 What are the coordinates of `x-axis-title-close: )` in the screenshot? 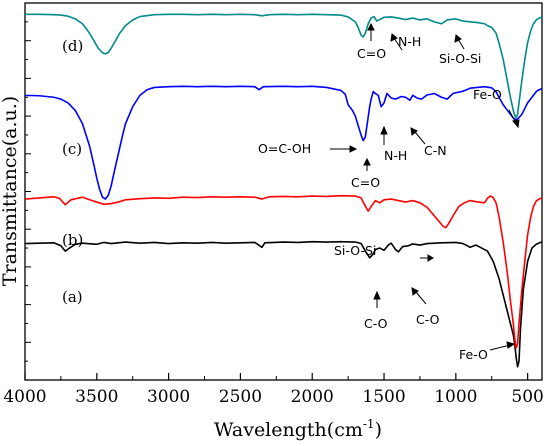 It's located at (378, 430).